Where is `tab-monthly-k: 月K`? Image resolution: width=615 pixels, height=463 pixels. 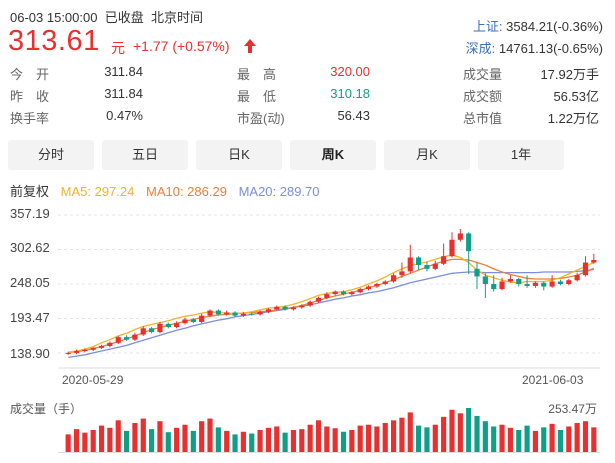
tab-monthly-k: 月K is located at coordinates (427, 155).